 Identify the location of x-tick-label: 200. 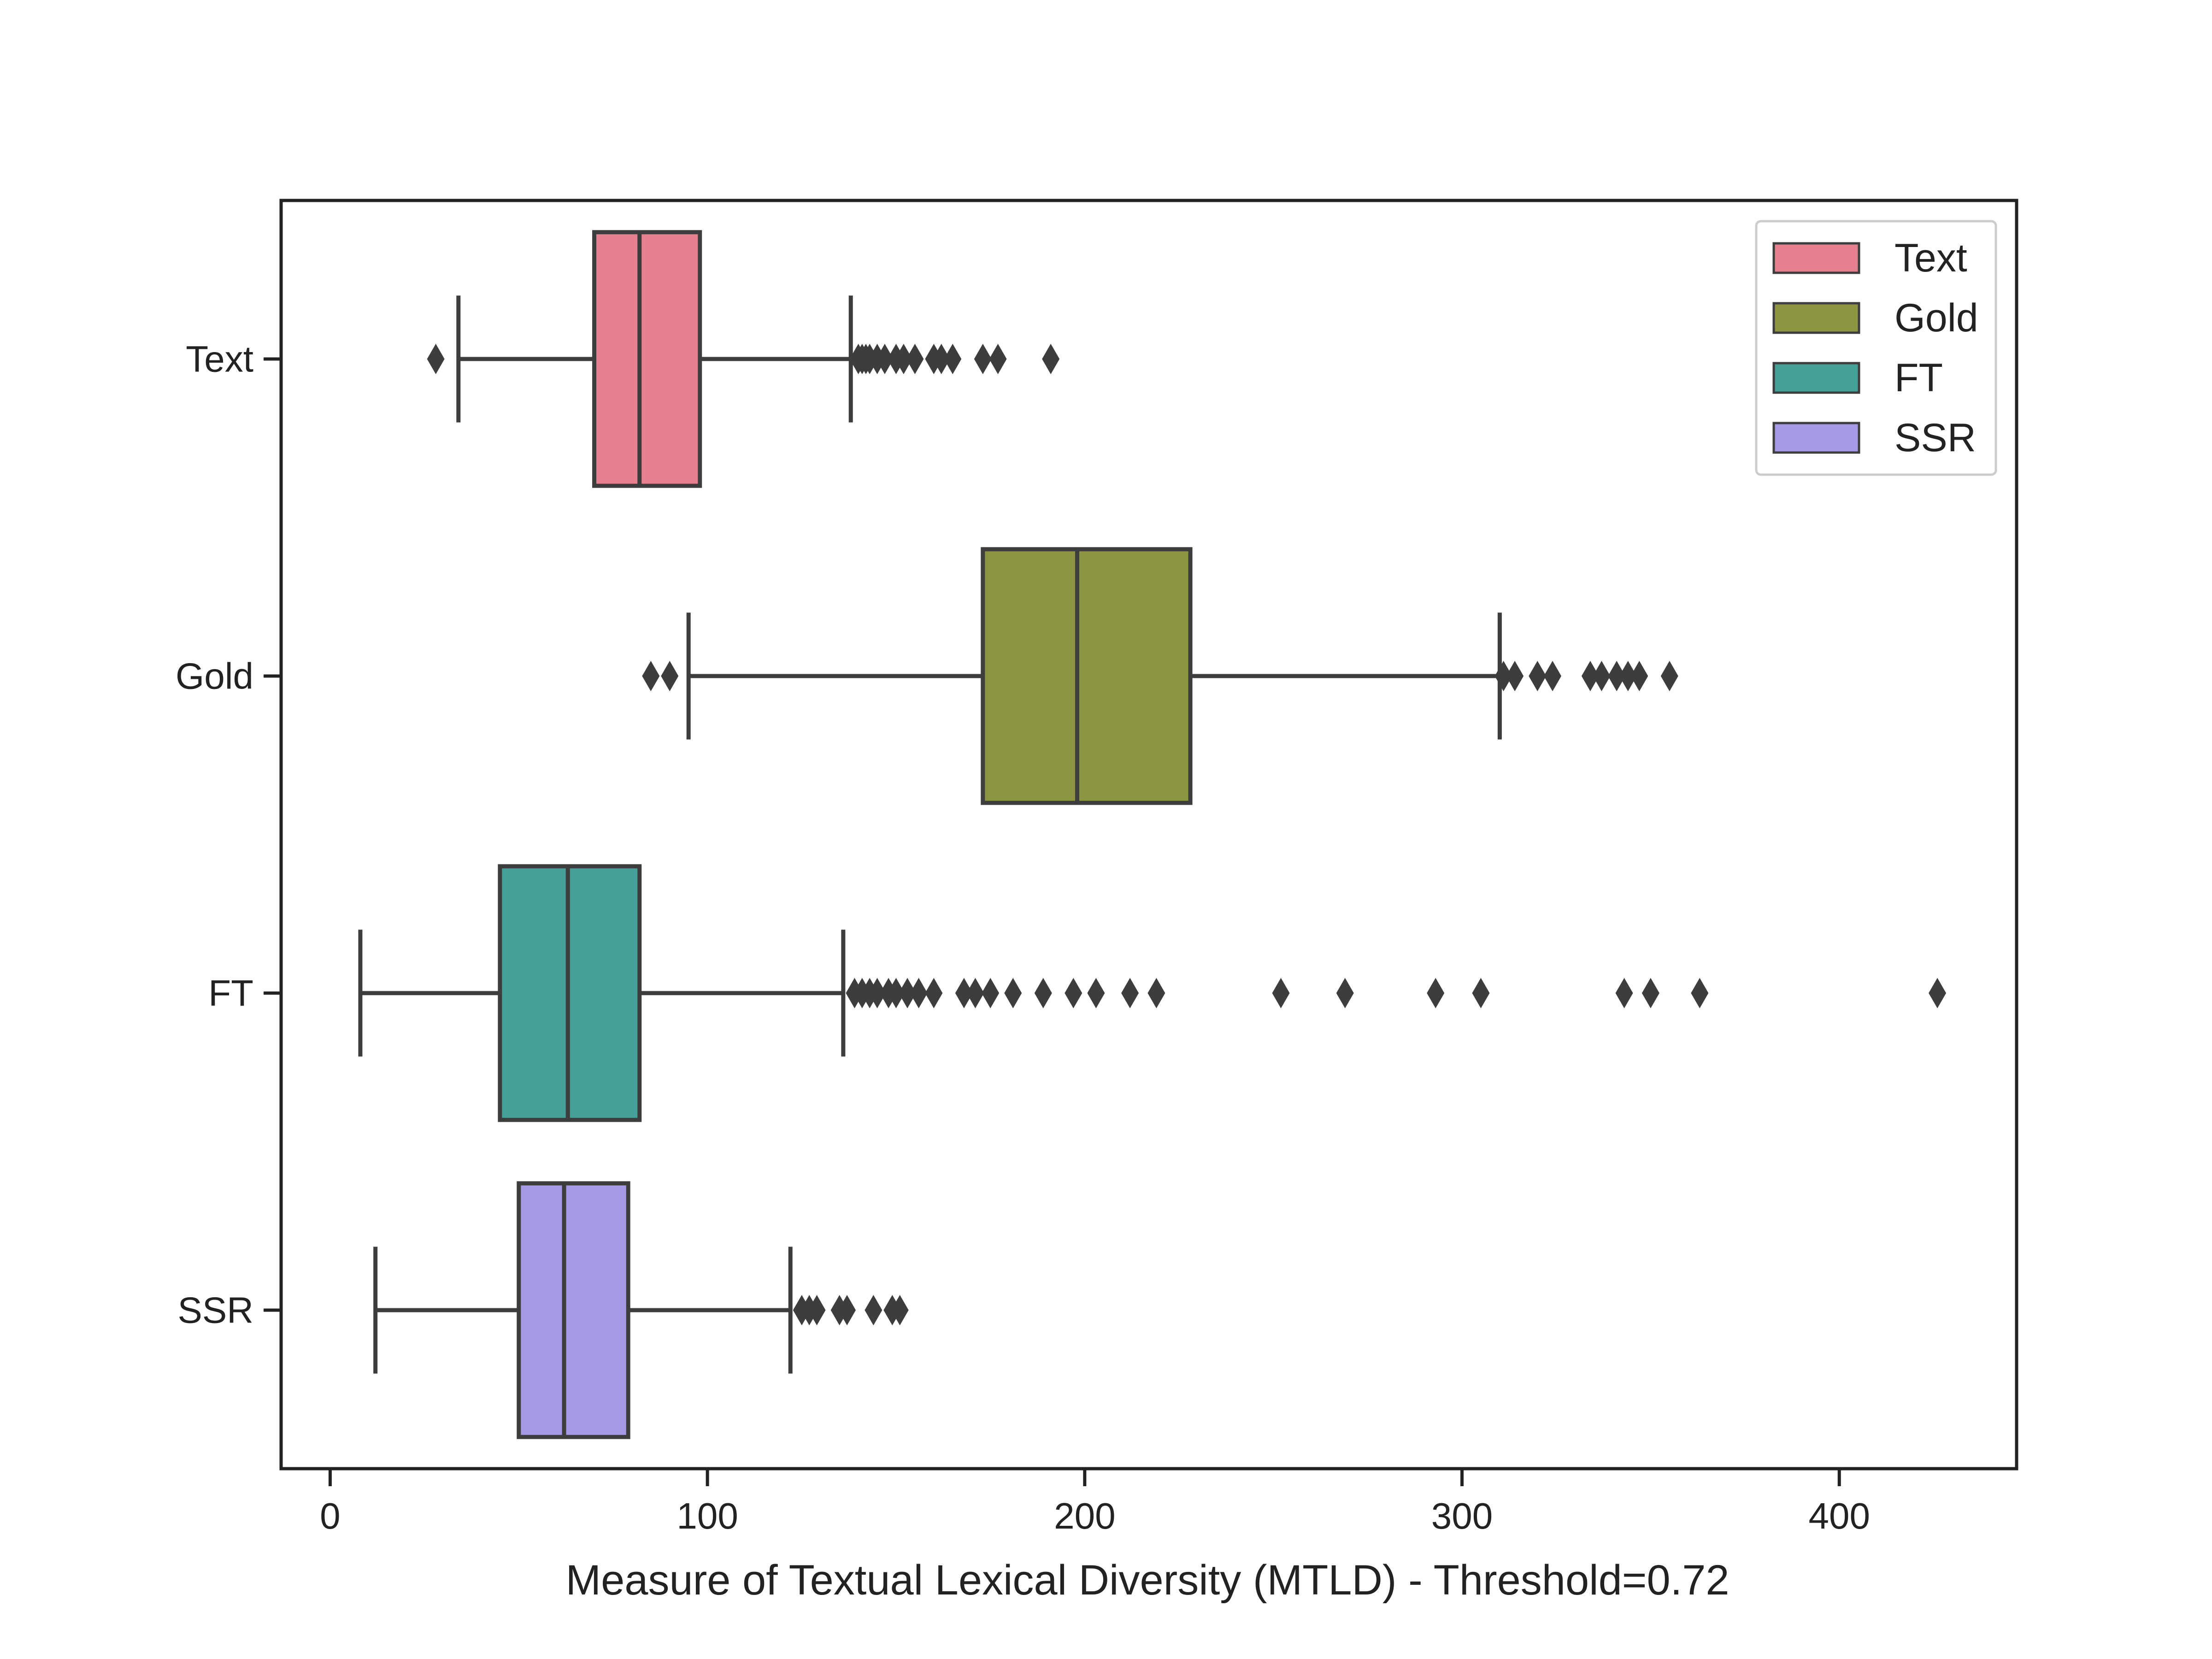
(1084, 1515).